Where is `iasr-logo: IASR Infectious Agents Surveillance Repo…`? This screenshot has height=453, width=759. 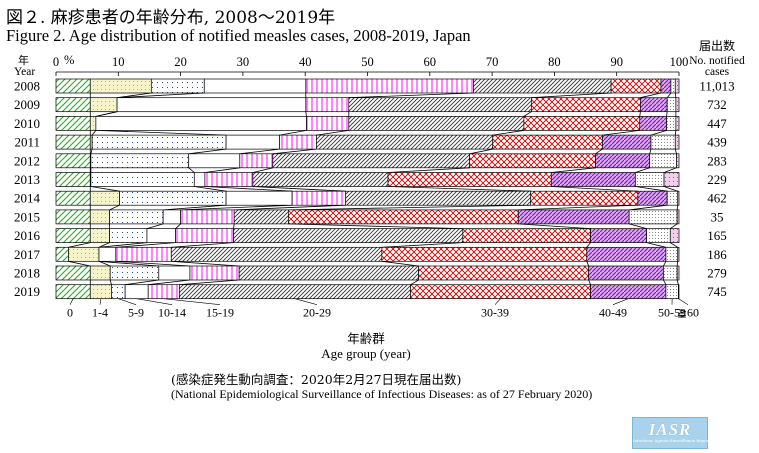
iasr-logo: IASR Infectious Agents Surveillance Repo… is located at coordinates (671, 433).